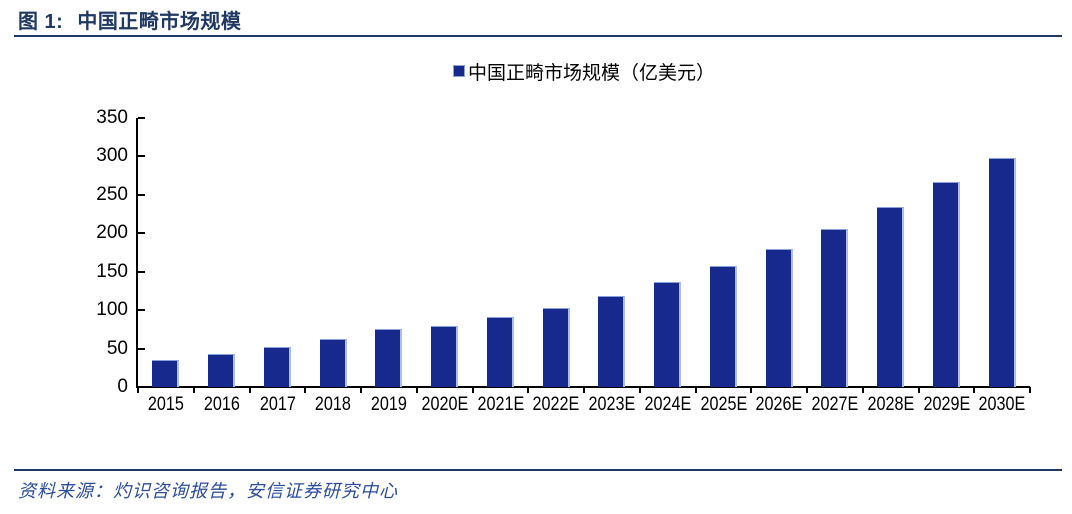 The image size is (1072, 514). Describe the element at coordinates (946, 404) in the screenshot. I see `x-tick-label: 2029E` at that location.